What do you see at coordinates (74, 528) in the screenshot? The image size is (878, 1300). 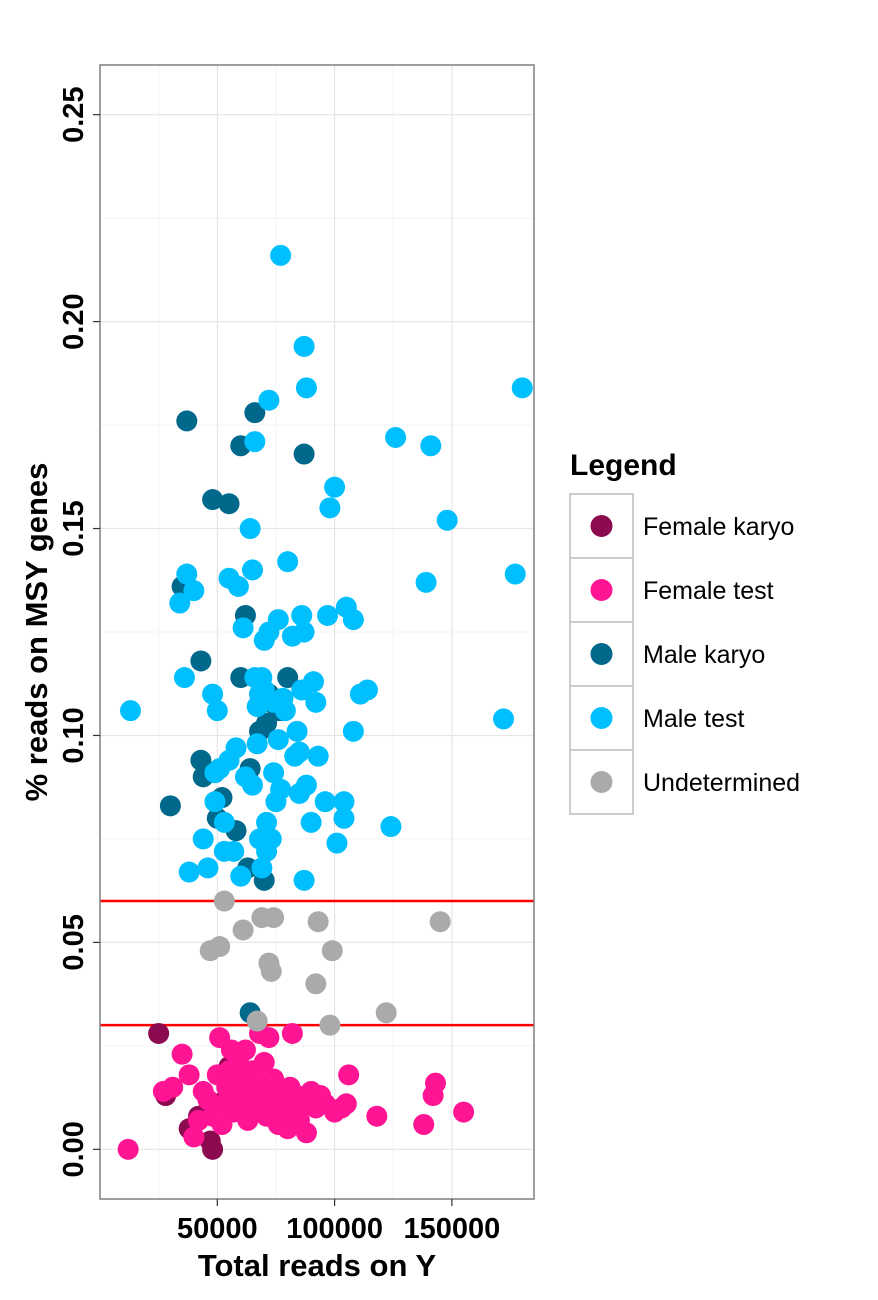 I see `y-tick-label: 0.15` at bounding box center [74, 528].